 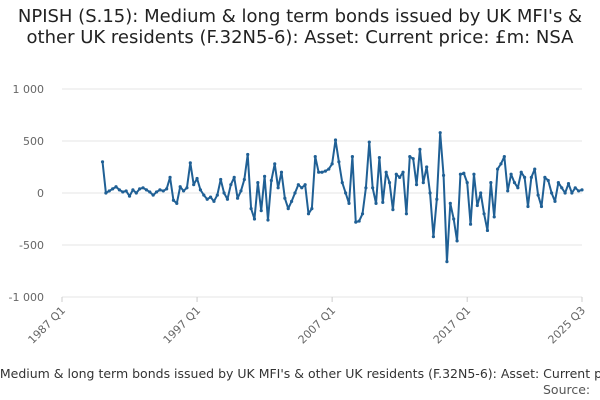 I want to click on y-tick-label: -1 000, so click(x=26, y=297).